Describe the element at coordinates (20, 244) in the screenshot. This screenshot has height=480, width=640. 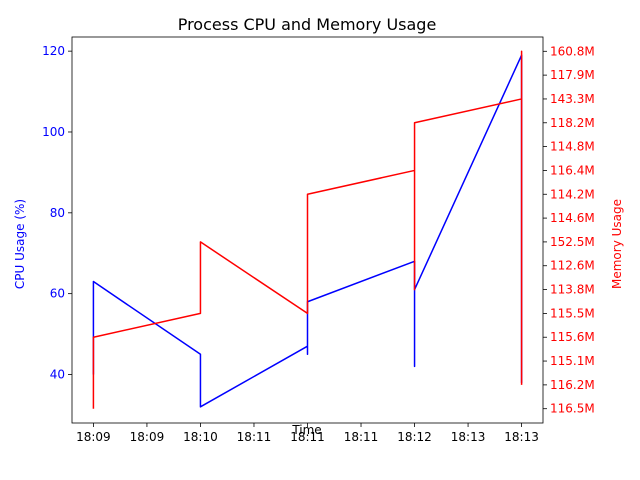
I see `y-axis-left-label: CPU Usage (%)` at that location.